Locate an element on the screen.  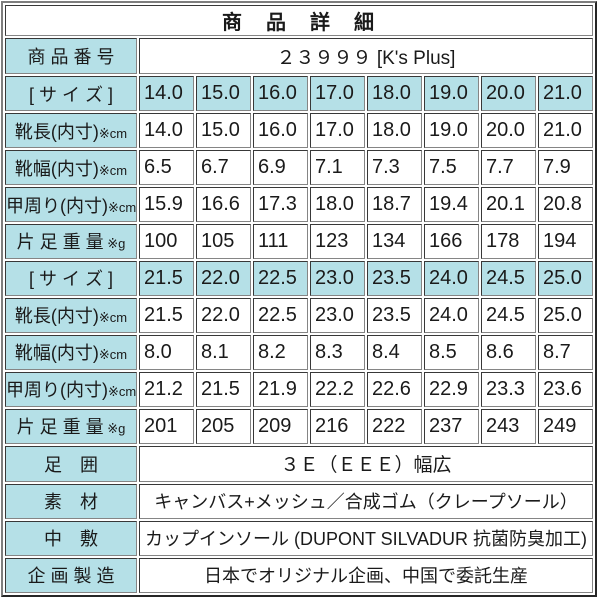
size-cell: 23.0 is located at coordinates (337, 278).